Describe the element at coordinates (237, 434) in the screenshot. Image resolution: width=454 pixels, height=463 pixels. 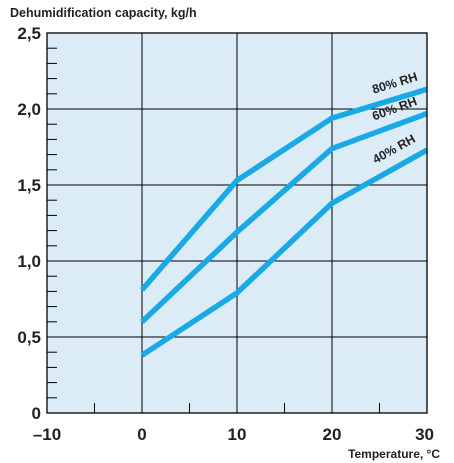
I see `x-tick-label: 10` at that location.